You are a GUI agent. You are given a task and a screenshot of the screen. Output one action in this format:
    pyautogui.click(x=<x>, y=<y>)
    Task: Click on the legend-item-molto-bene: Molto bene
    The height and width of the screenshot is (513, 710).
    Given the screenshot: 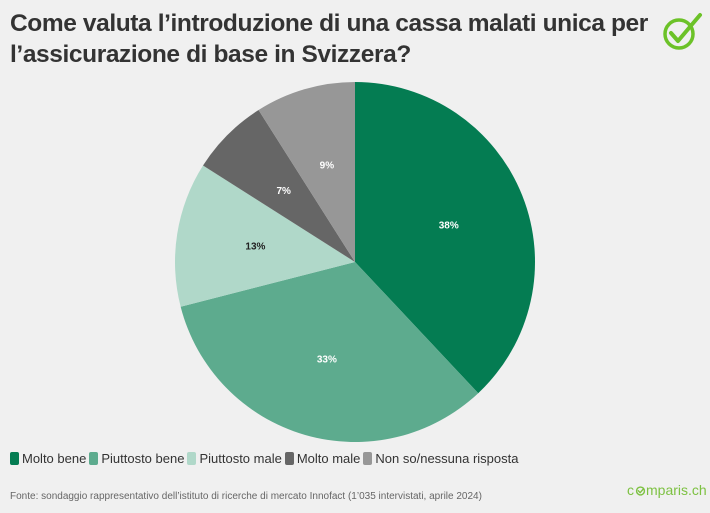 What is the action you would take?
    pyautogui.click(x=48, y=458)
    